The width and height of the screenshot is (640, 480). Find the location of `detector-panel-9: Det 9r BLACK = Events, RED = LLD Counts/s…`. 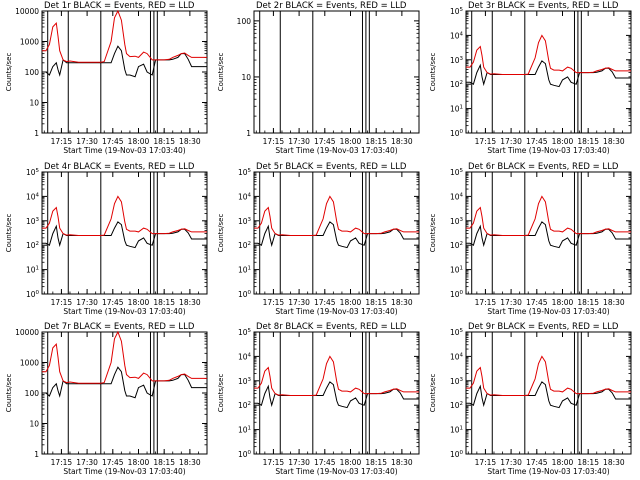

detector-panel-9: Det 9r BLACK = Events, RED = LLD Counts/s… is located at coordinates (530, 399).